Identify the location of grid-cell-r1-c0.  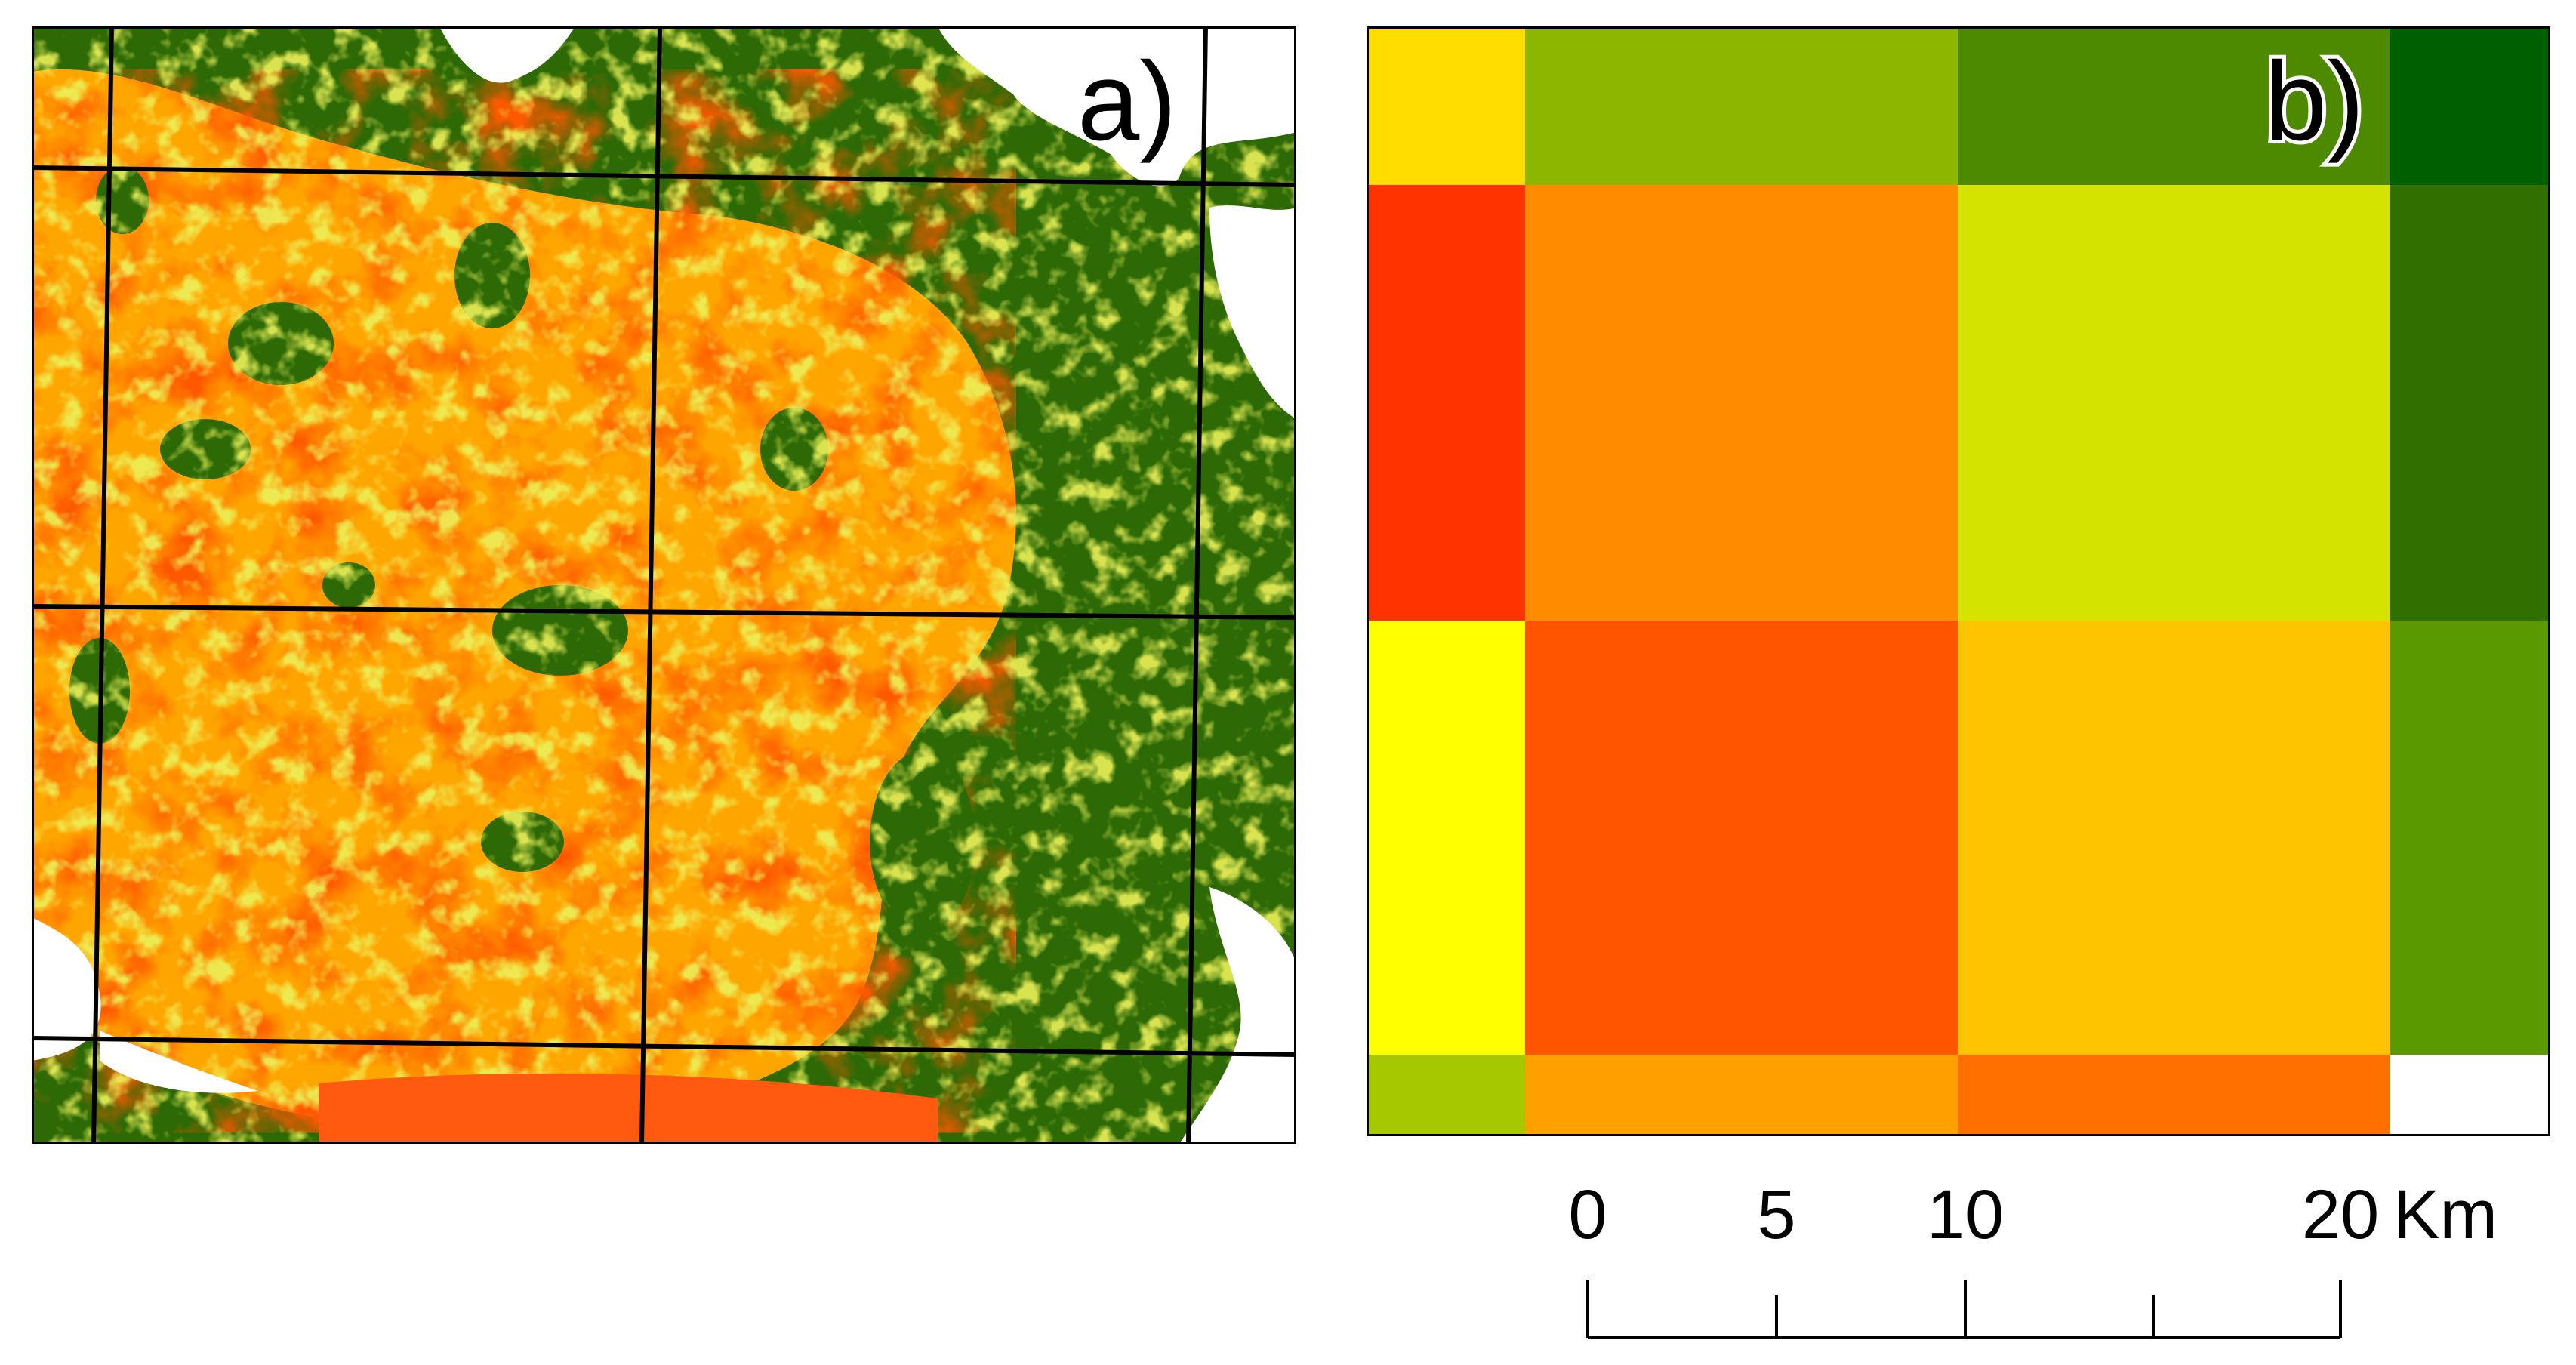
(1446, 403).